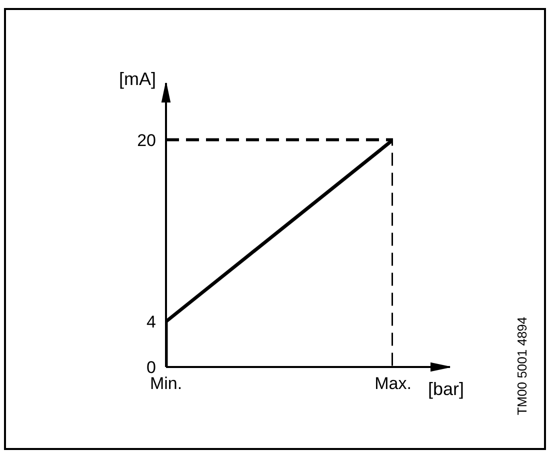 The image size is (550, 457). What do you see at coordinates (522, 366) in the screenshot?
I see `text: TM00 5001 4894` at bounding box center [522, 366].